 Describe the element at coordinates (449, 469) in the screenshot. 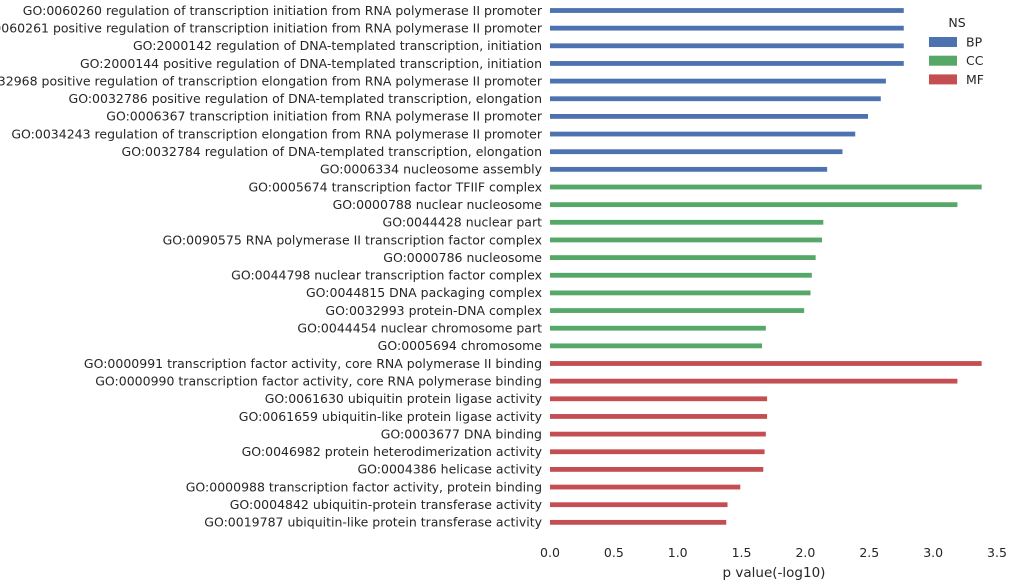

I see `category-label: GO:0004386 helicase activity` at that location.